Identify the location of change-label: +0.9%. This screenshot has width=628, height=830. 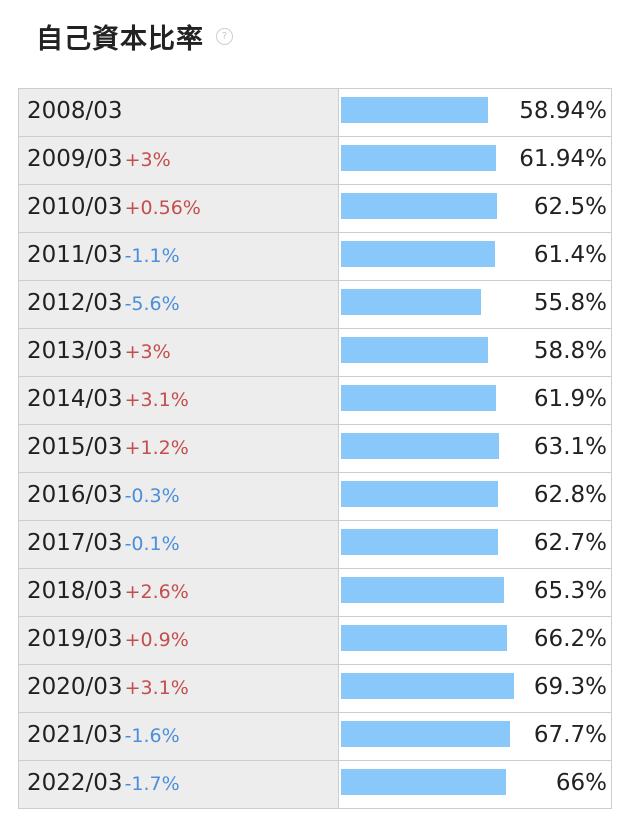
(156, 640).